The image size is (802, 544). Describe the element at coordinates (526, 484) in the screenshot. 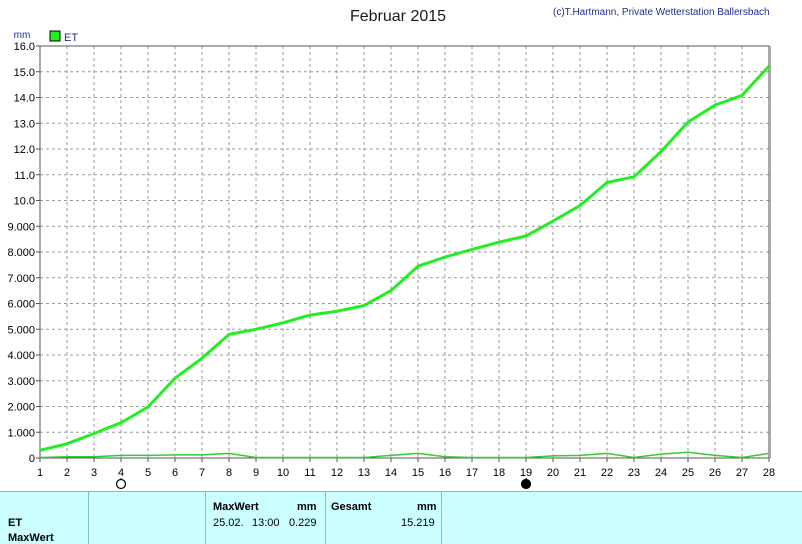

I see `new-moon-icon` at that location.